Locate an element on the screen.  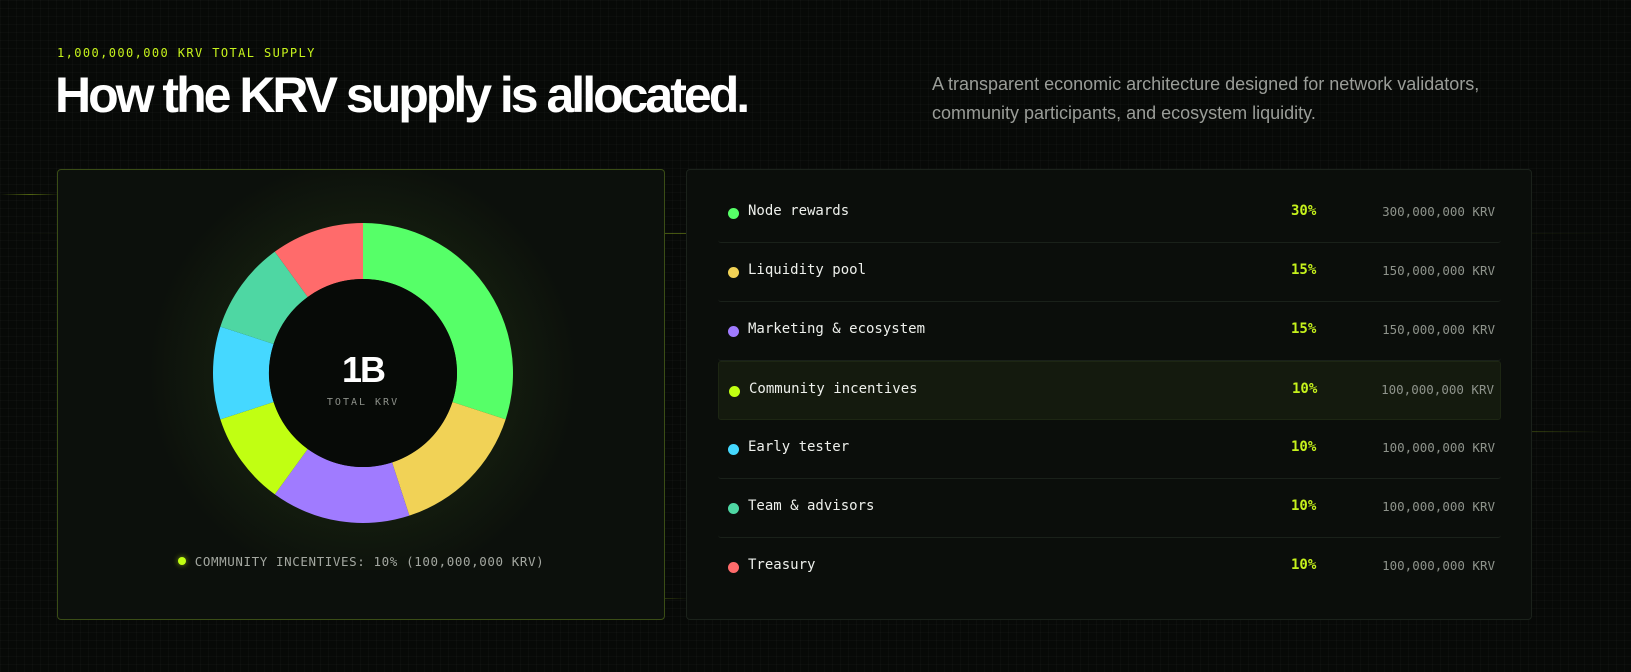
allocation-name: Treasury is located at coordinates (782, 565).